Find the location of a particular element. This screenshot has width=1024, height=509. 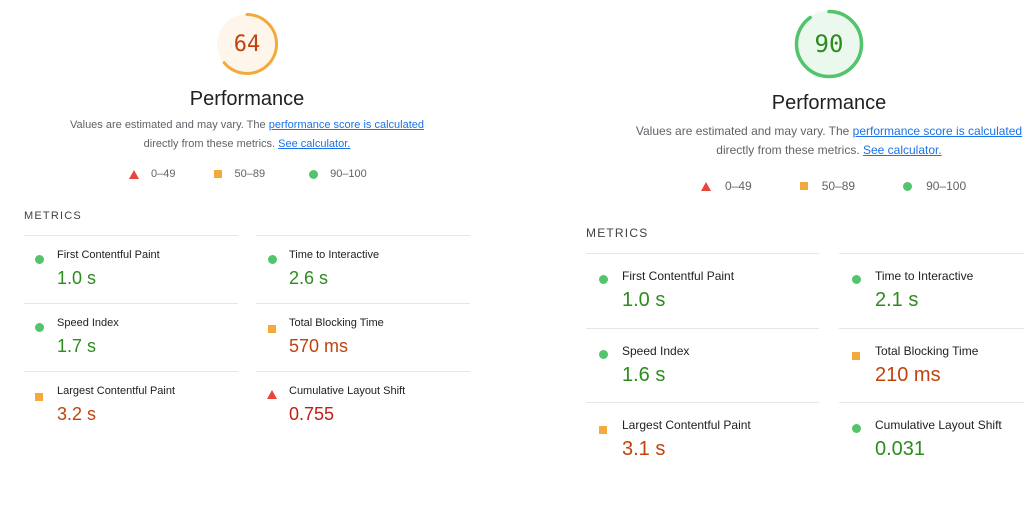

metric-speed-index: Speed Index 1.6 s is located at coordinates (702, 365).